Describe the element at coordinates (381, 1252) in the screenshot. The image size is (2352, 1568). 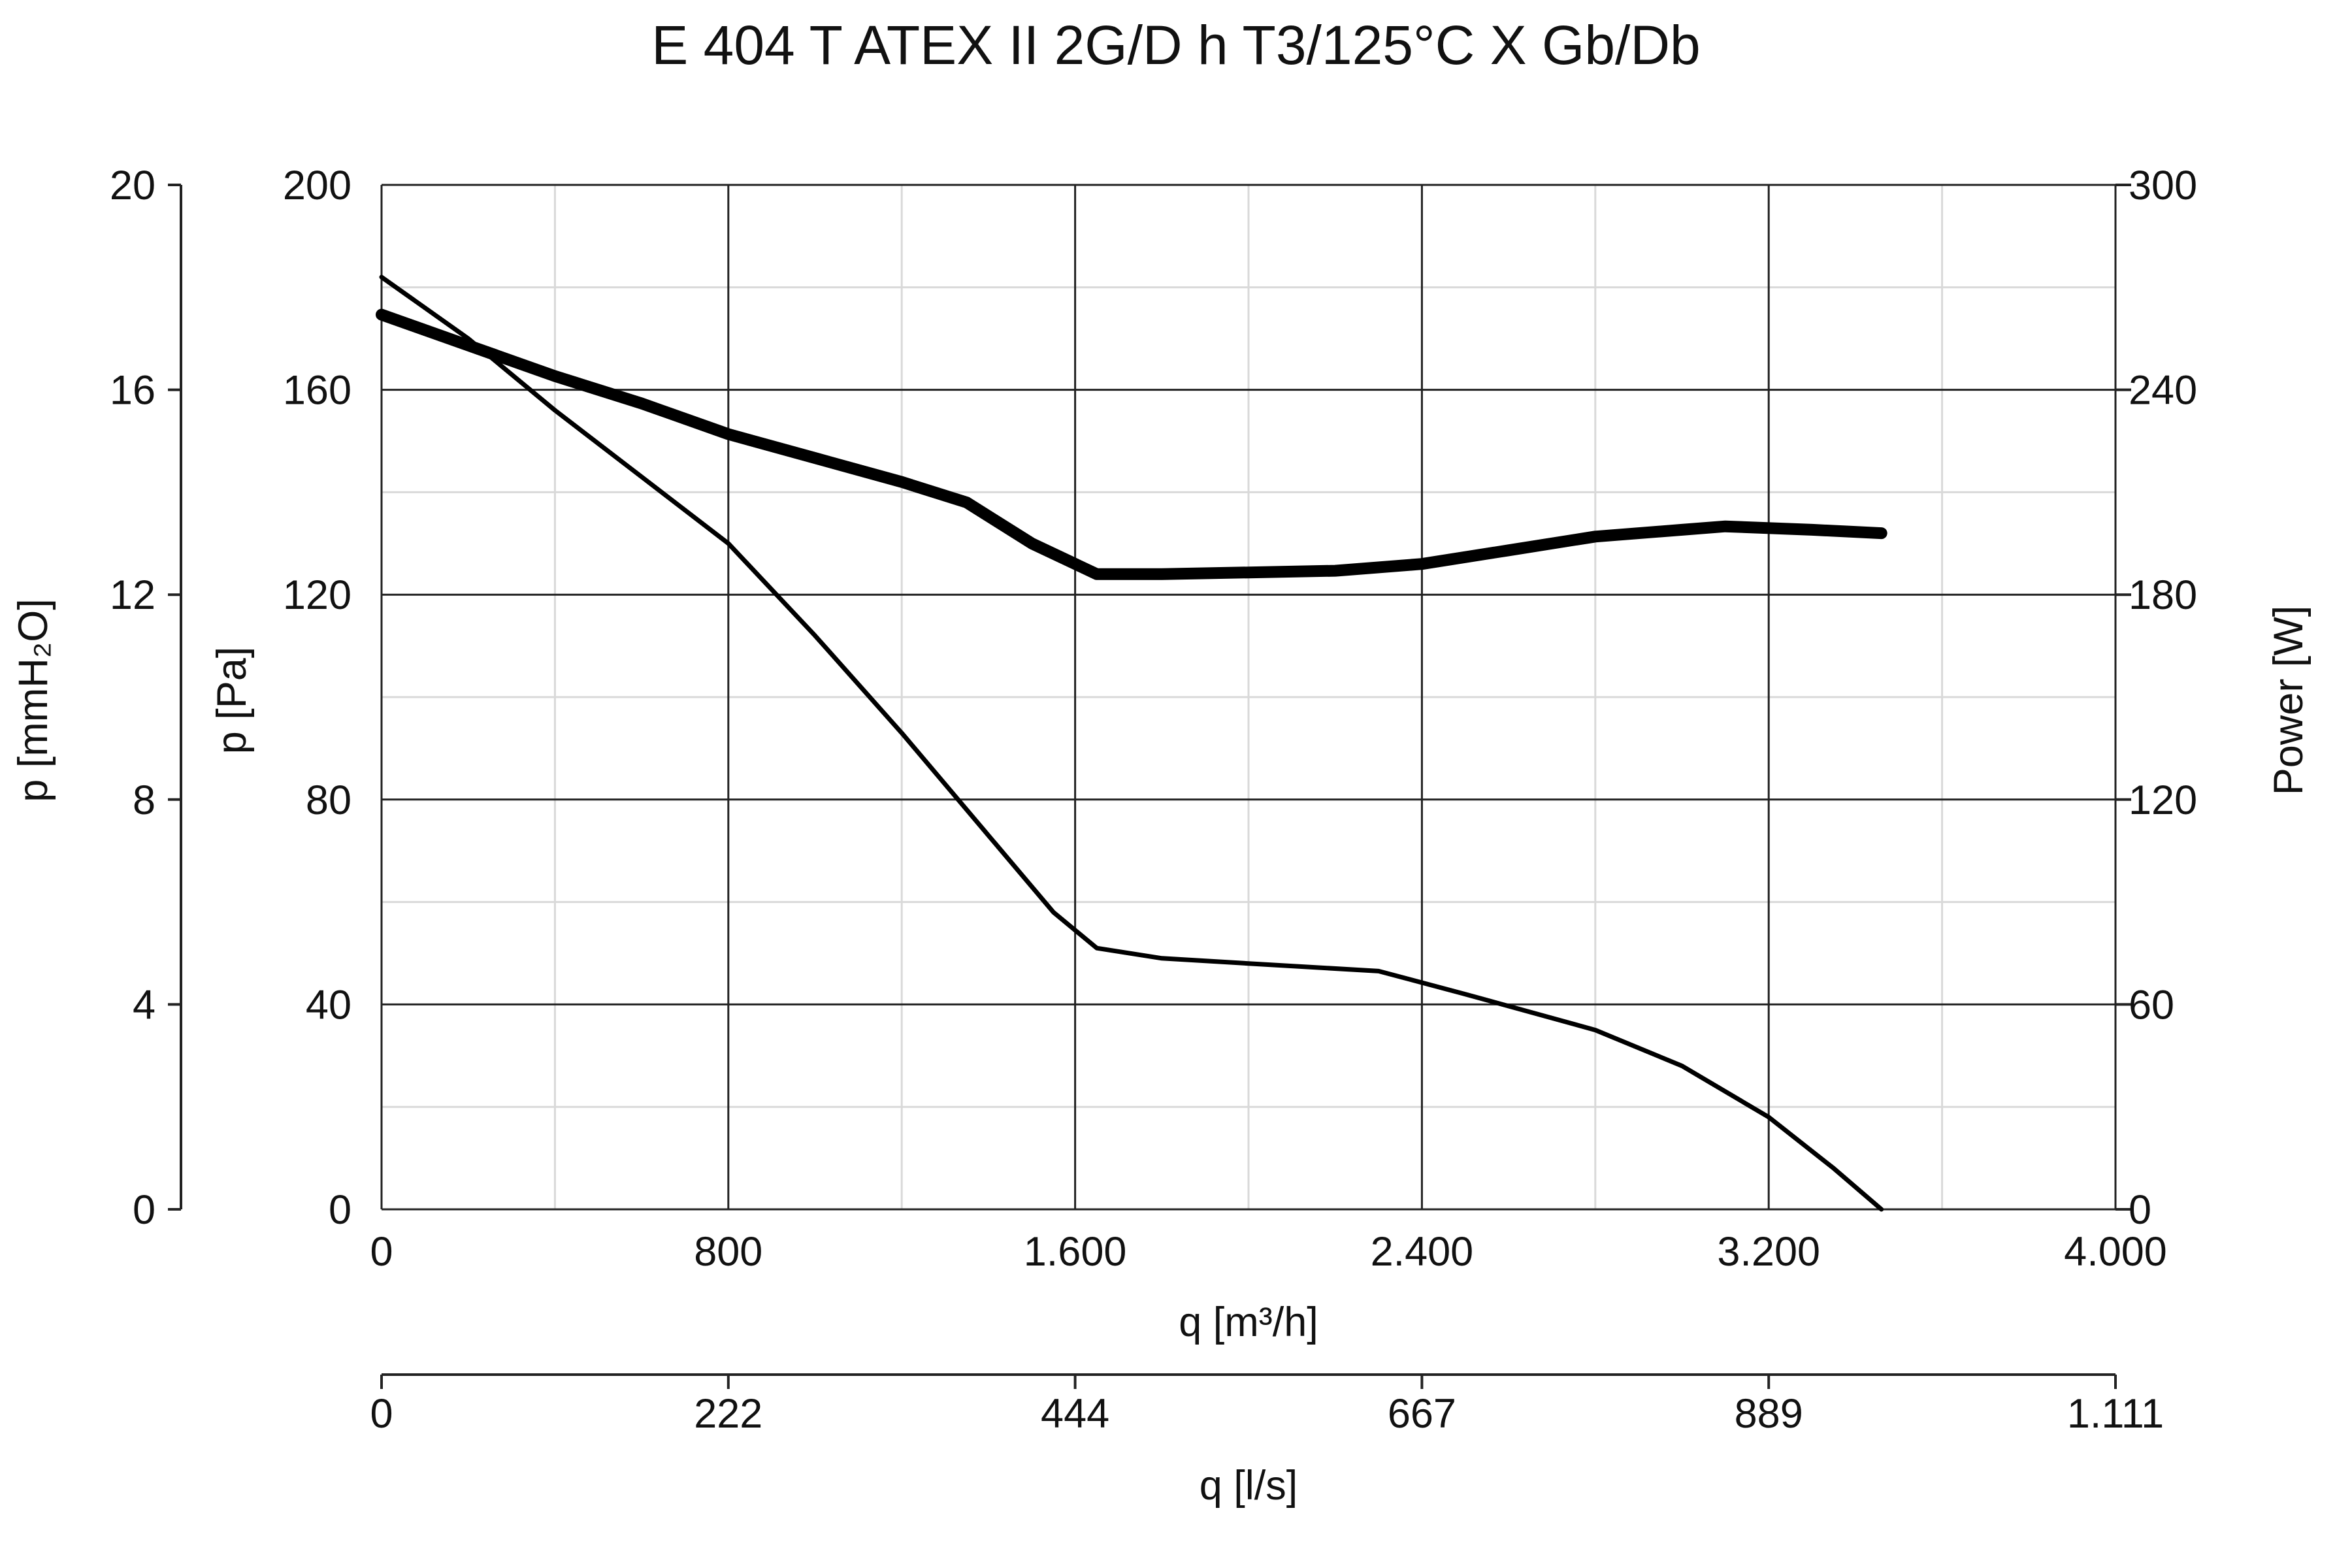
I see `x-tick-label: 0` at that location.